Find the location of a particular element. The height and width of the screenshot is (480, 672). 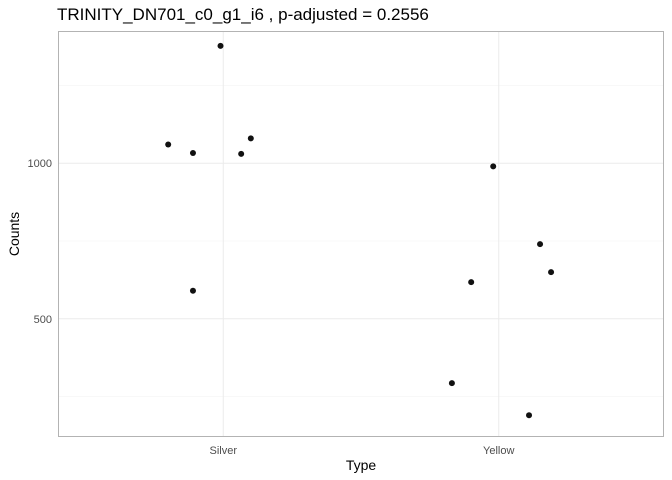

y-axis-ticks: 500 1000 is located at coordinates (40, 242).